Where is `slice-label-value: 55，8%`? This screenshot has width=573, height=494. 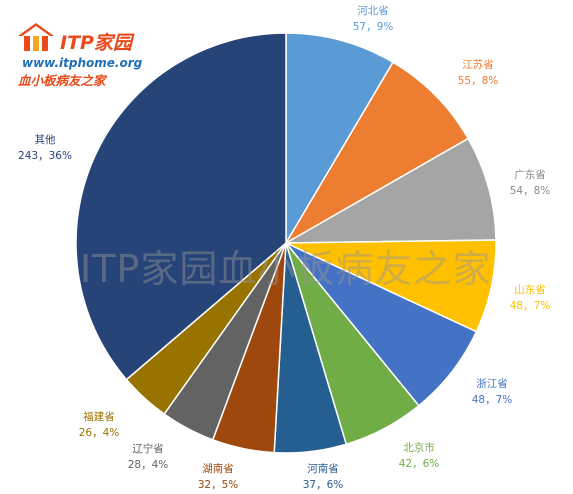 slice-label-value: 55，8% is located at coordinates (478, 81).